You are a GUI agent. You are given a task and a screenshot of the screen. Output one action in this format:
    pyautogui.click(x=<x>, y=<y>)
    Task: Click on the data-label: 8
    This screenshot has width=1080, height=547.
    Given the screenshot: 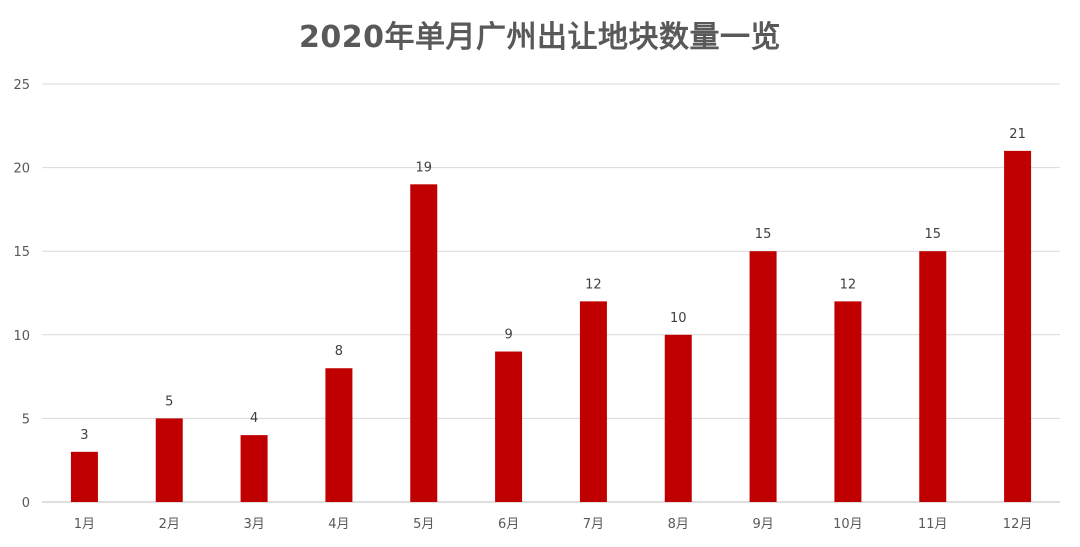 What is the action you would take?
    pyautogui.click(x=339, y=351)
    